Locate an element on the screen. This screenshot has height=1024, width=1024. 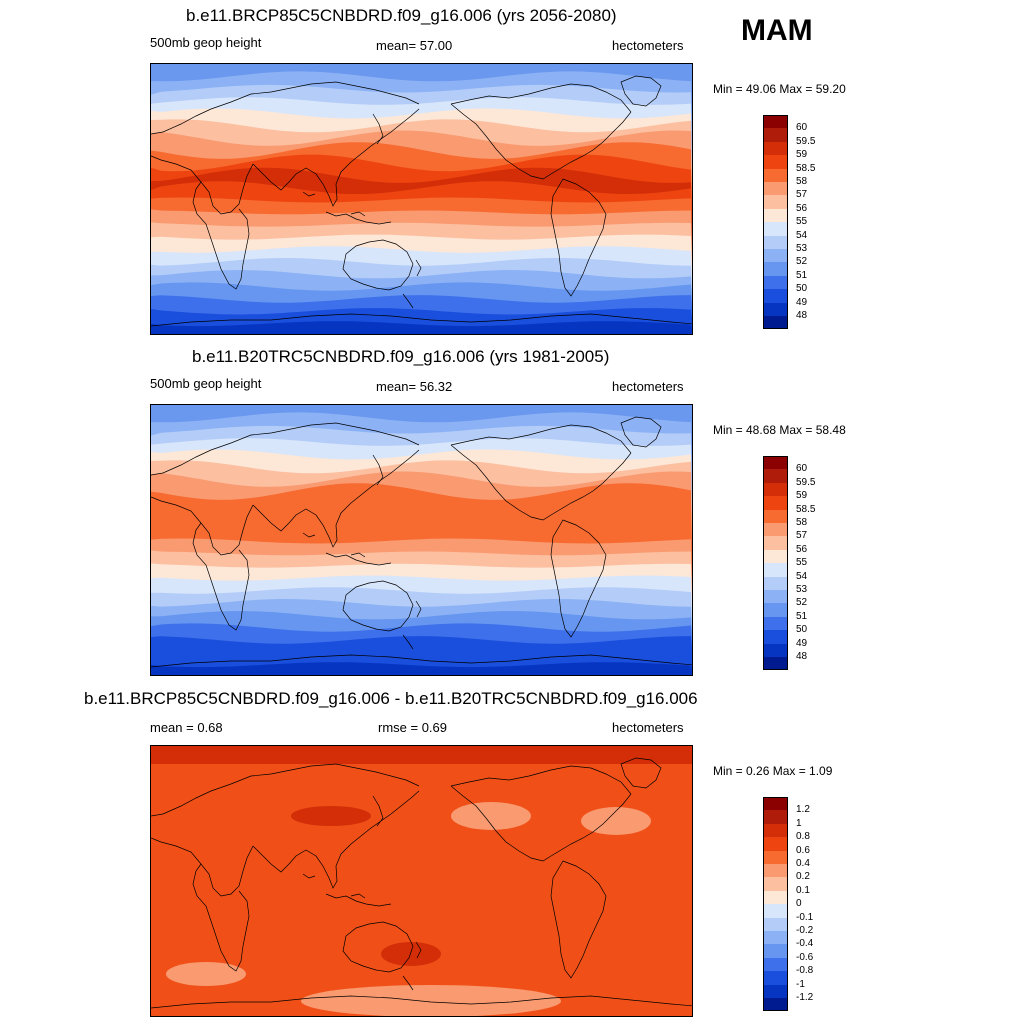
panel-3-map is located at coordinates (421, 881).